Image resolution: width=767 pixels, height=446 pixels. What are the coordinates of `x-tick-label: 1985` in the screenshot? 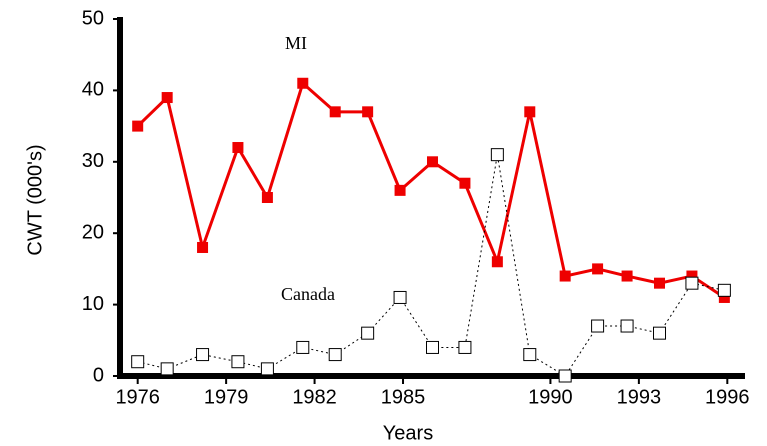 It's located at (403, 397).